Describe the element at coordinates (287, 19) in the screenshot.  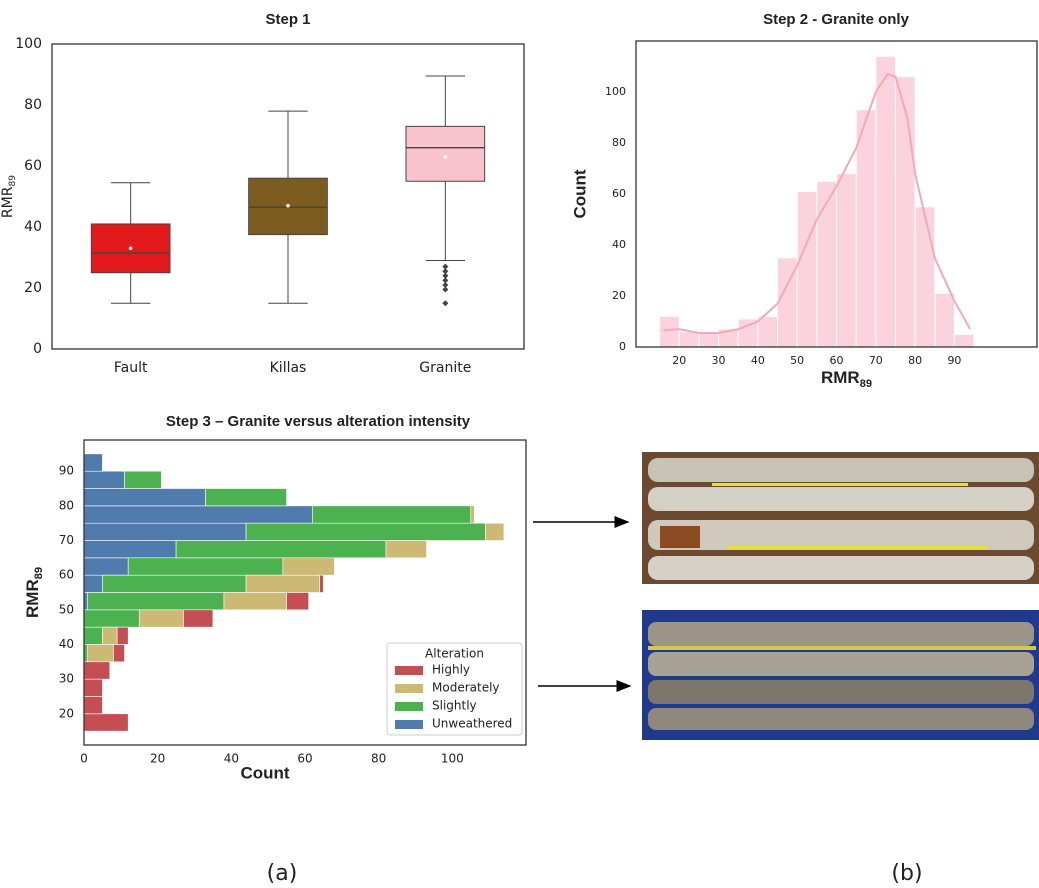
I see `chart-title: Step 1` at that location.